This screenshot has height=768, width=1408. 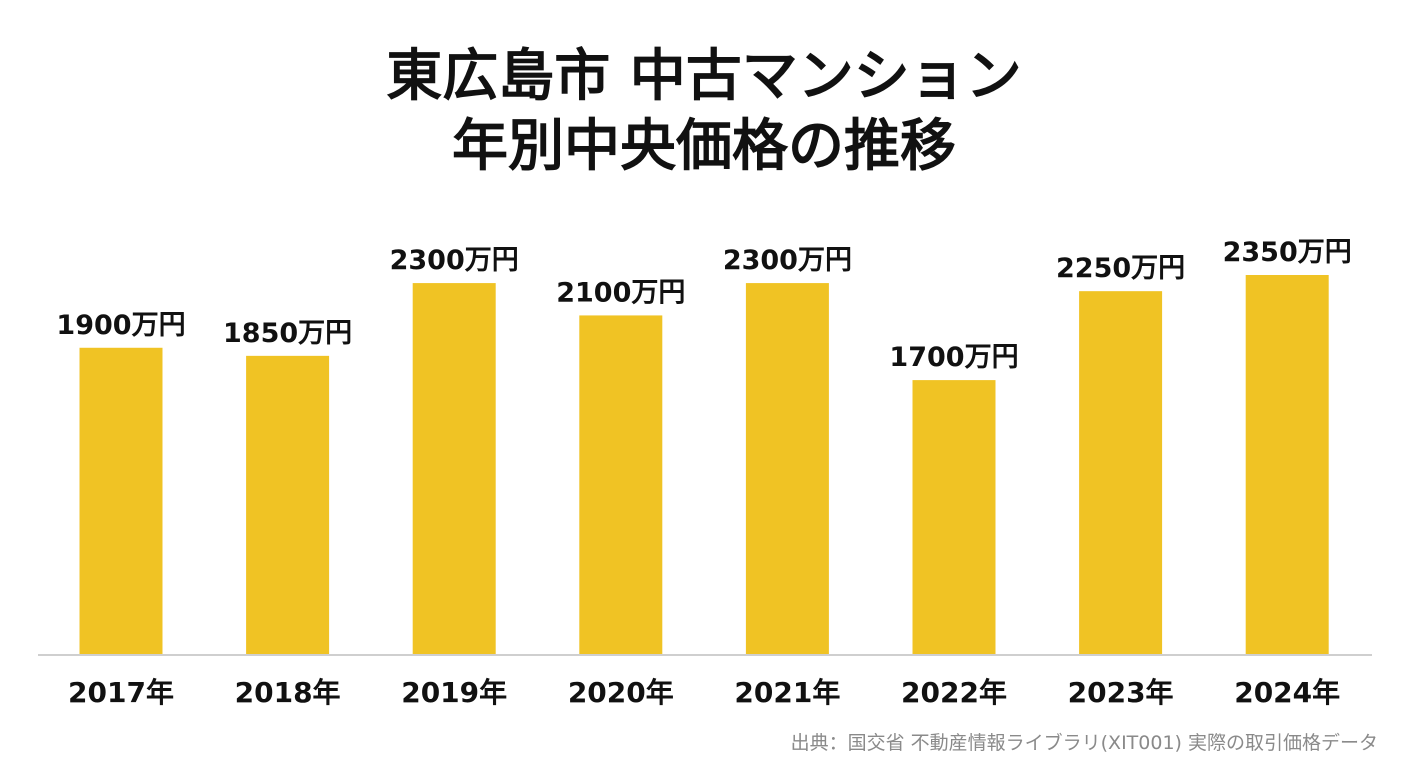 I want to click on value-label: 1700万円, so click(x=953, y=357).